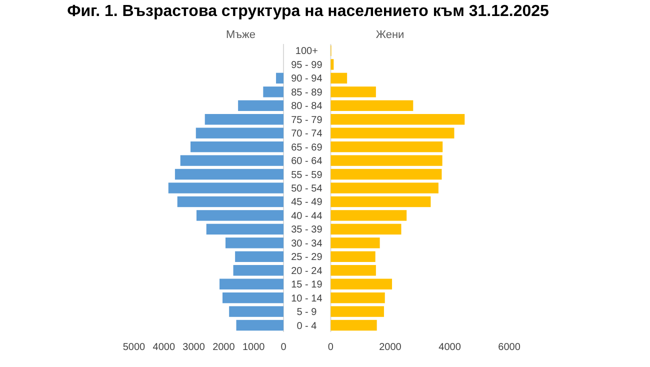 This screenshot has height=367, width=650. What do you see at coordinates (307, 92) in the screenshot?
I see `y-tick-label: 85 - 89` at bounding box center [307, 92].